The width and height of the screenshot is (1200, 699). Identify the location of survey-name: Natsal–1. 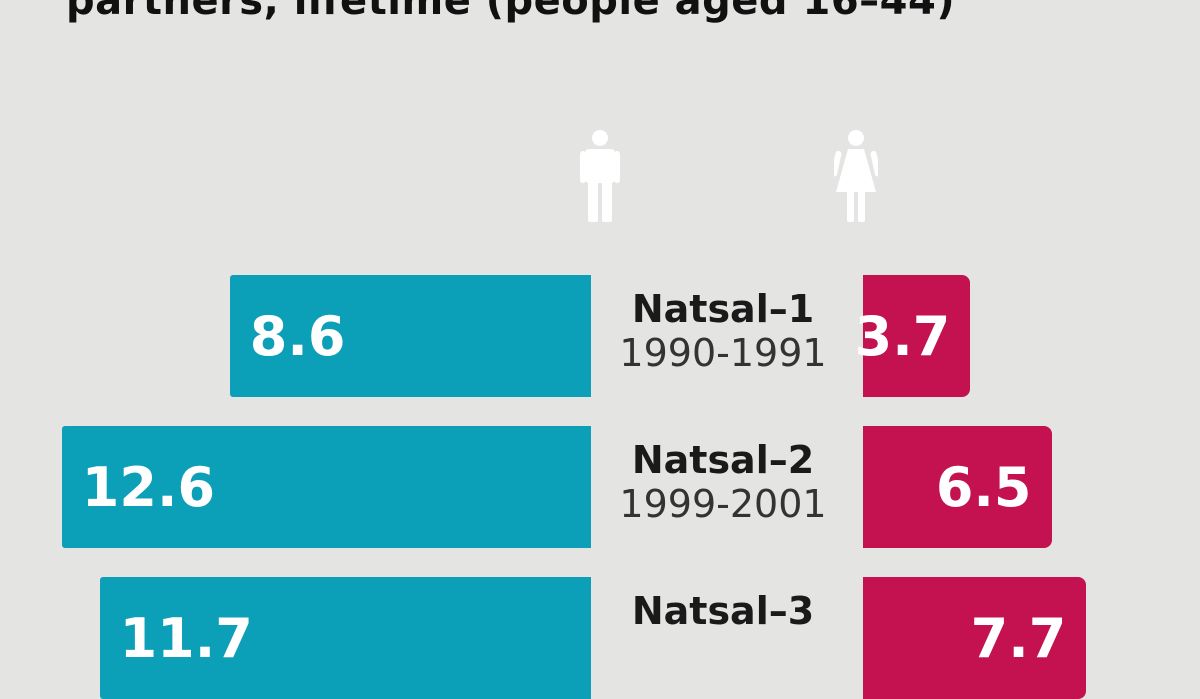
(723, 309).